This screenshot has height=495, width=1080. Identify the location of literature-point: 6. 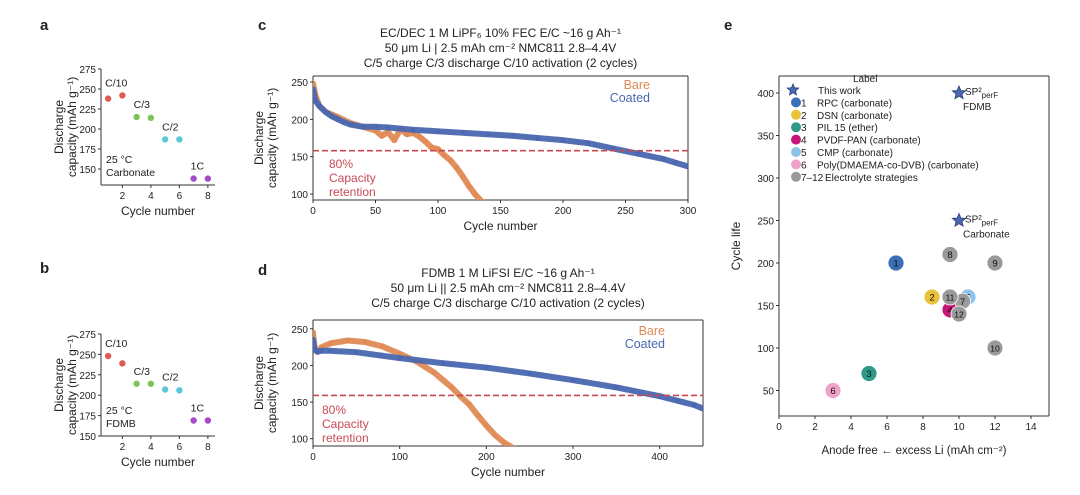
(833, 390).